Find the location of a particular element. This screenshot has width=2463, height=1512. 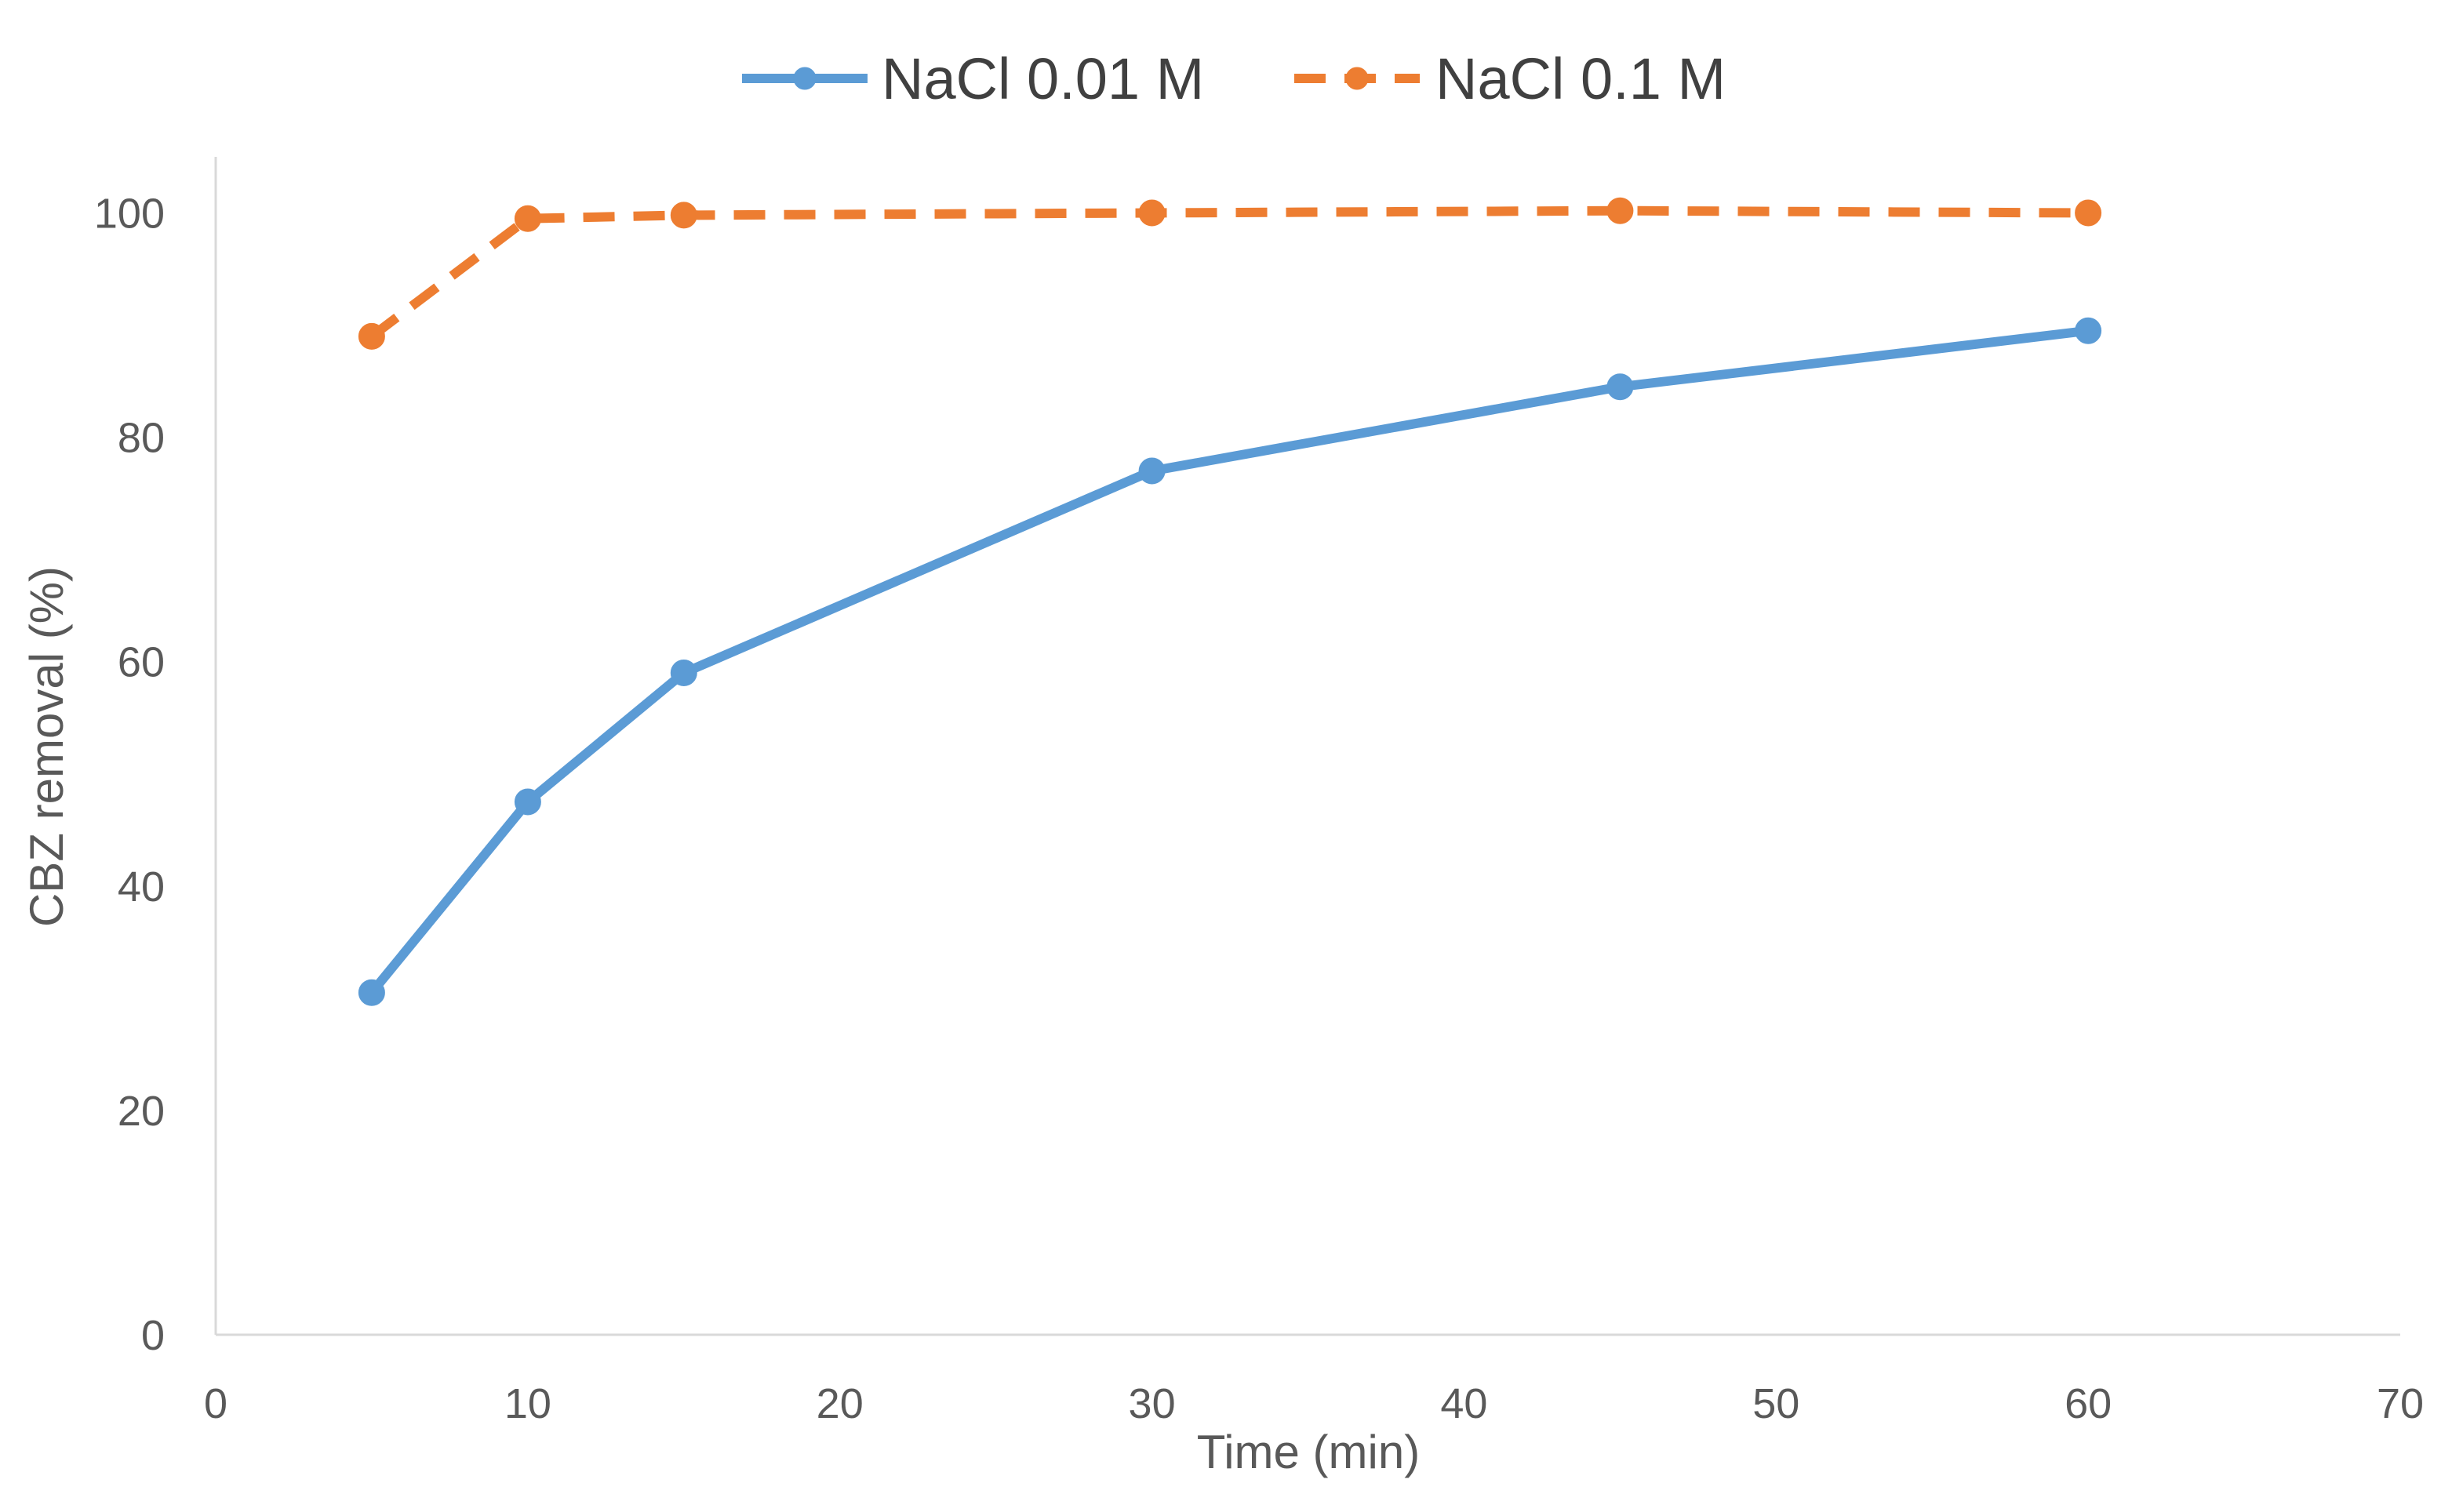

y-tick-label-4: 80 is located at coordinates (141, 438).